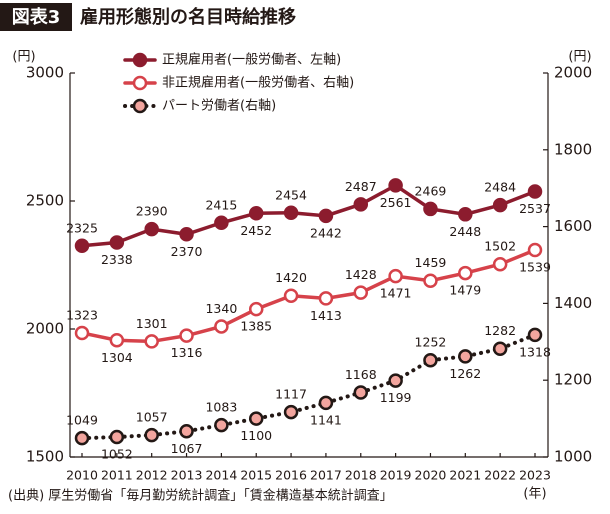 This screenshot has height=514, width=610. I want to click on data-label: 1252, so click(431, 342).